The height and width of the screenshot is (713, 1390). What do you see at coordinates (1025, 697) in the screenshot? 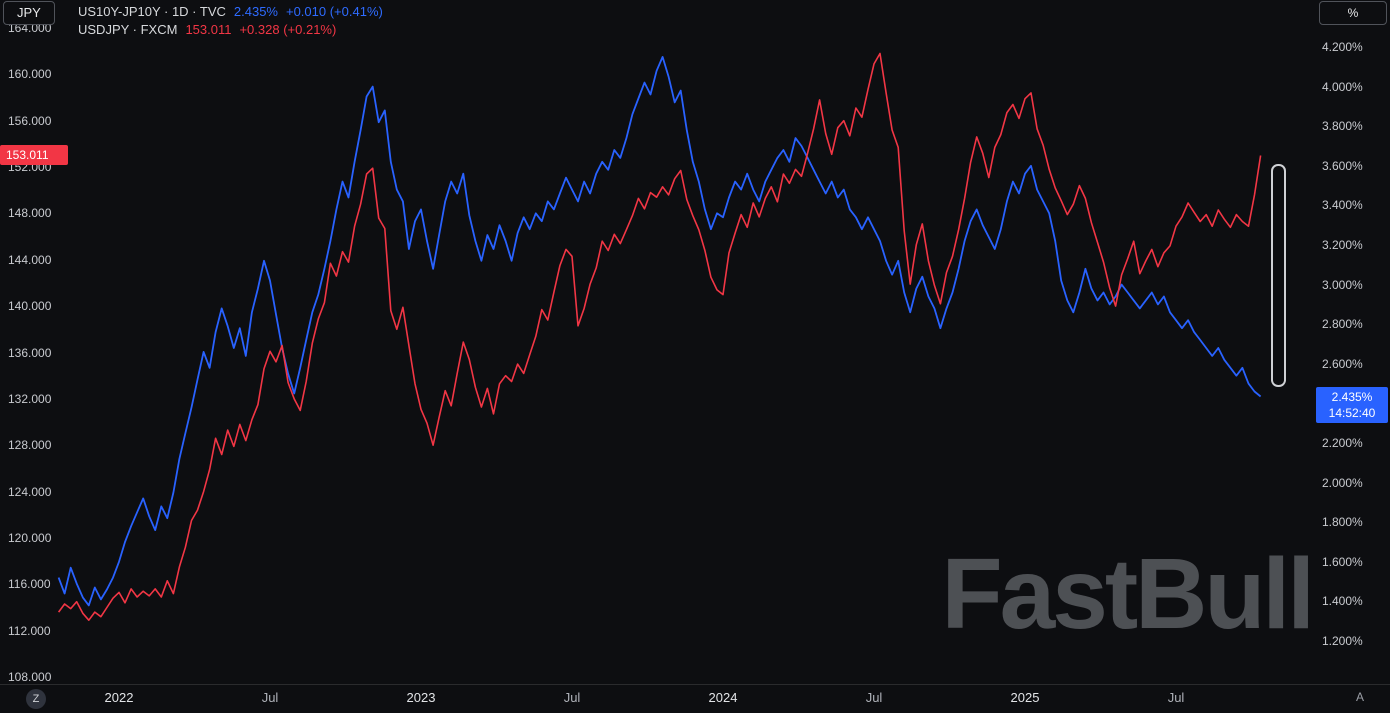
I see `time-axis-tick: 2025` at bounding box center [1025, 697].